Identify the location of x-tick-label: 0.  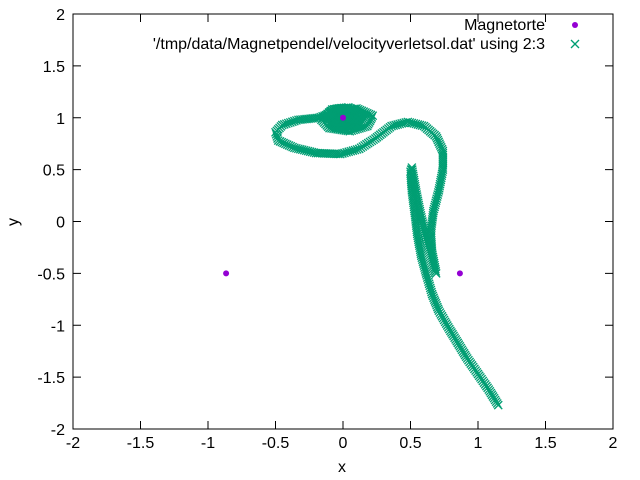
(343, 443).